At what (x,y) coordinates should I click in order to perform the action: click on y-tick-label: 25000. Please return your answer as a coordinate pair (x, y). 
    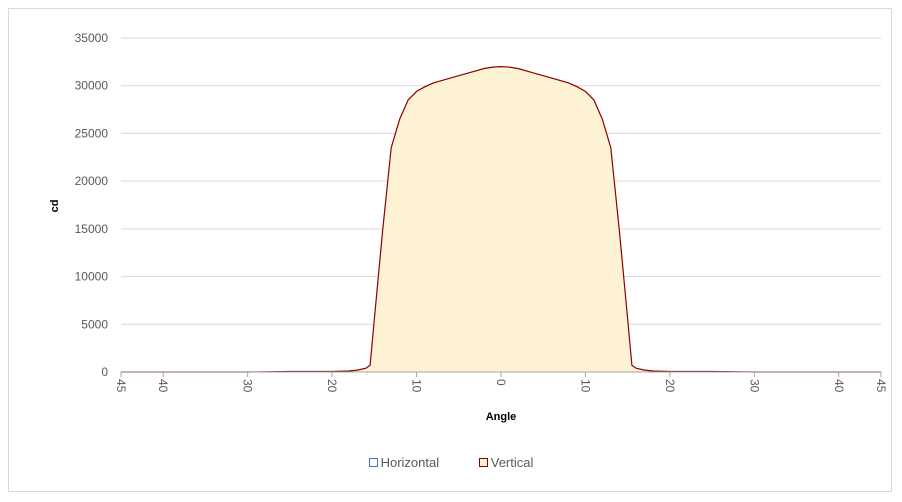
    Looking at the image, I should click on (92, 133).